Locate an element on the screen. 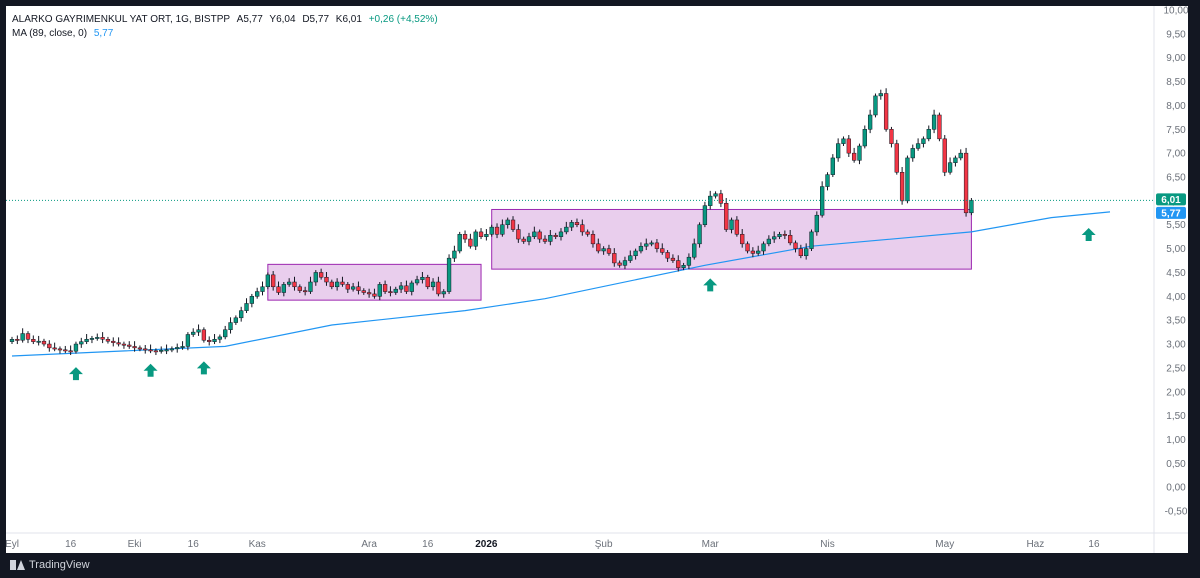  up-arrow-icon is located at coordinates (75, 374).